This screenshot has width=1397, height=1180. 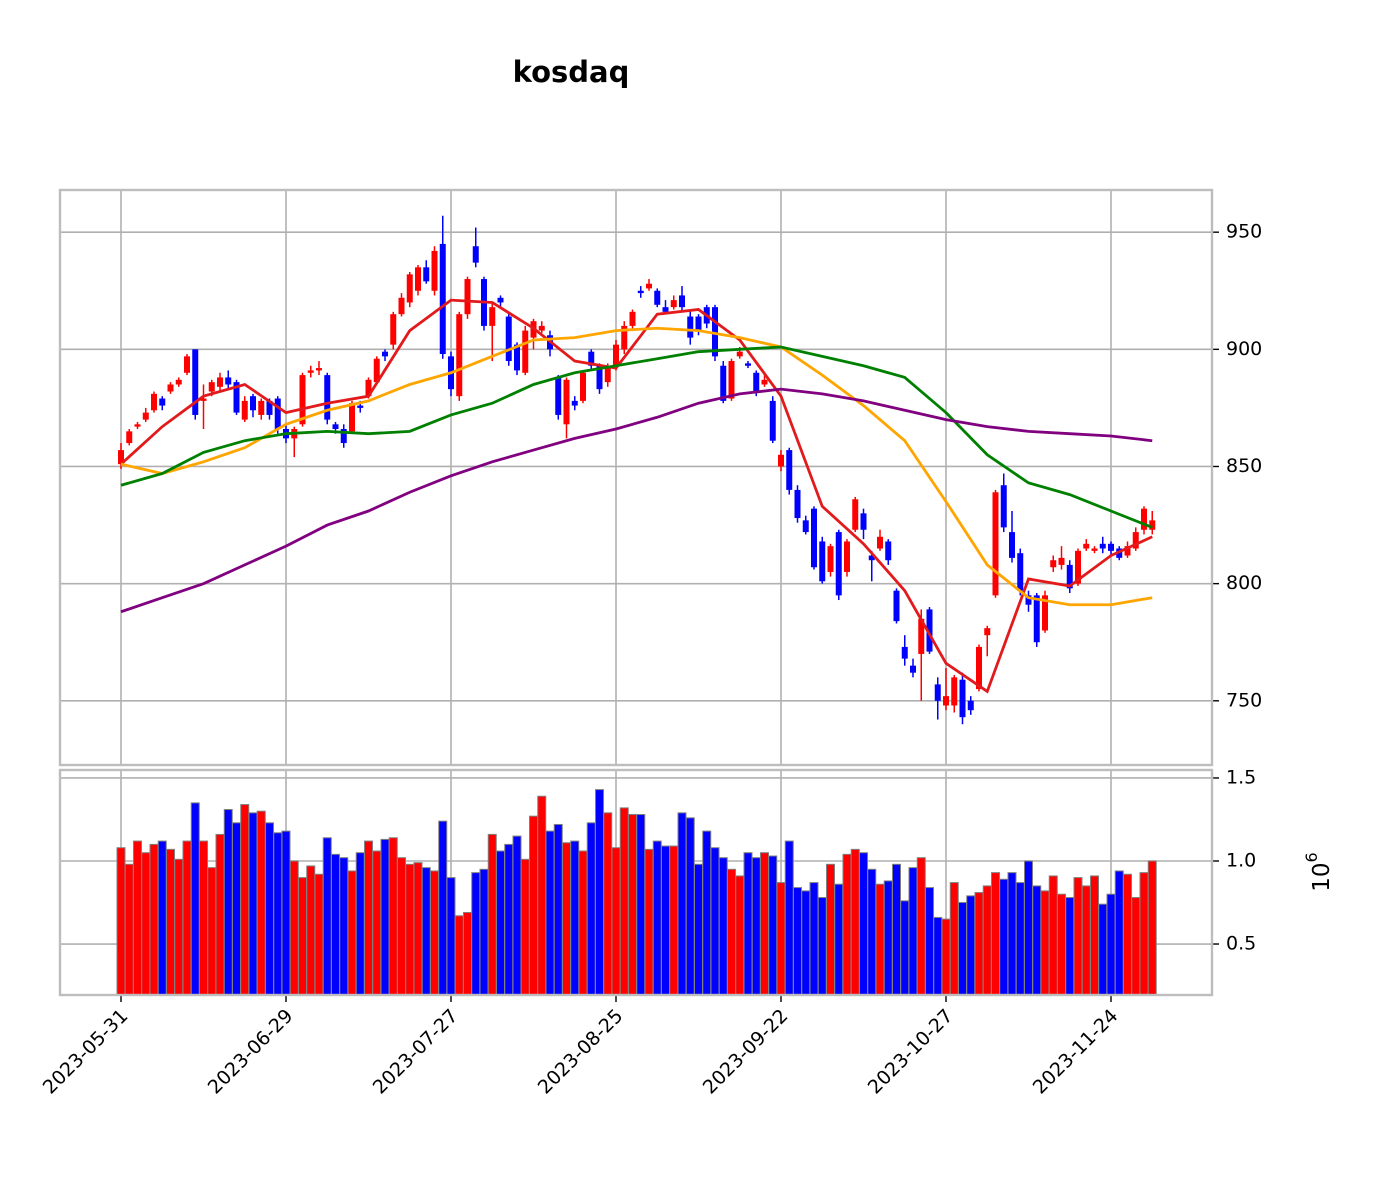 What do you see at coordinates (416, 1052) in the screenshot?
I see `x-tick-label: 2023-07-27` at bounding box center [416, 1052].